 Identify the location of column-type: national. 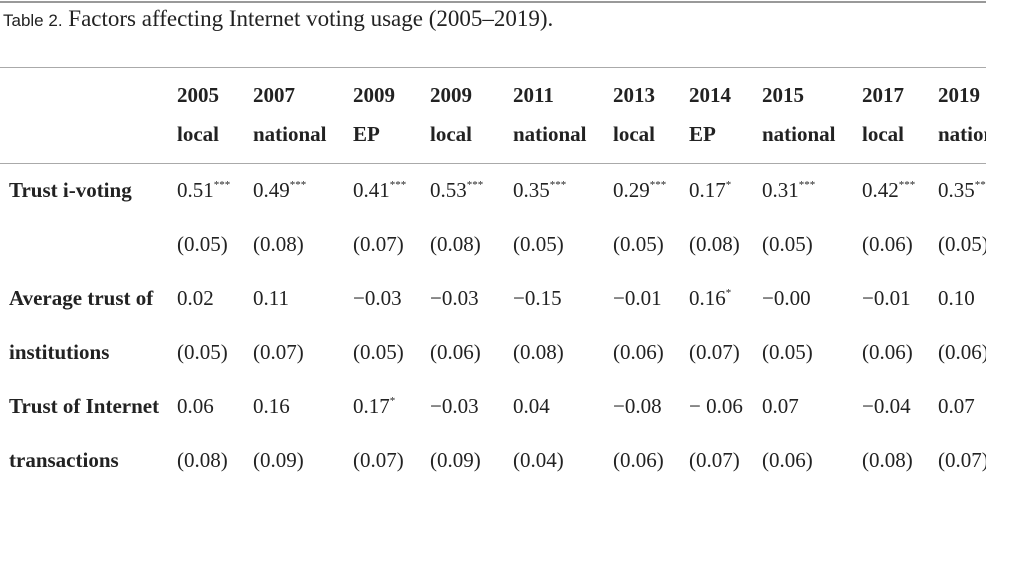
(550, 134).